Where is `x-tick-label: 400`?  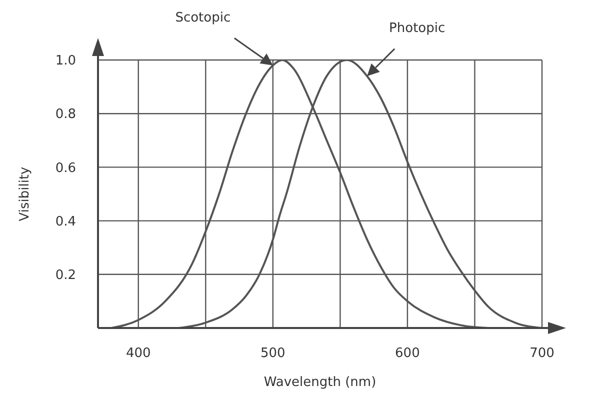 x-tick-label: 400 is located at coordinates (138, 354).